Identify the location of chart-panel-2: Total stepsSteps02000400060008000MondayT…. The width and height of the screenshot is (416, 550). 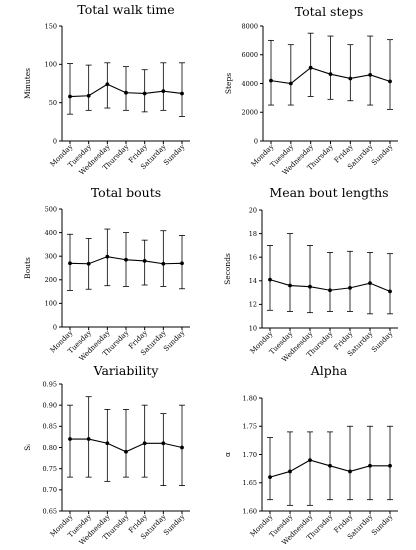
(311, 90).